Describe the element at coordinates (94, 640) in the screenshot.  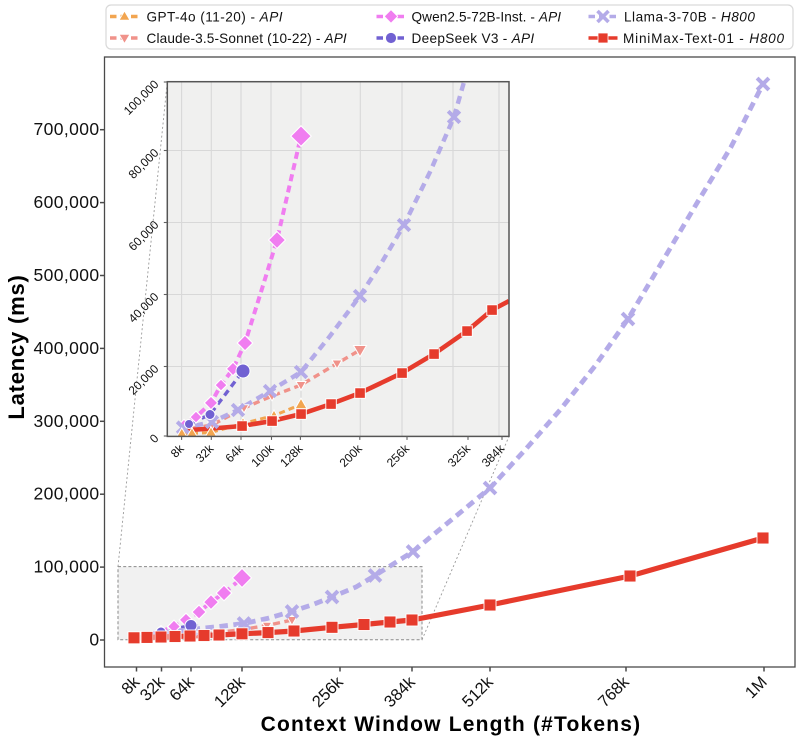
I see `svg-text: 0` at that location.